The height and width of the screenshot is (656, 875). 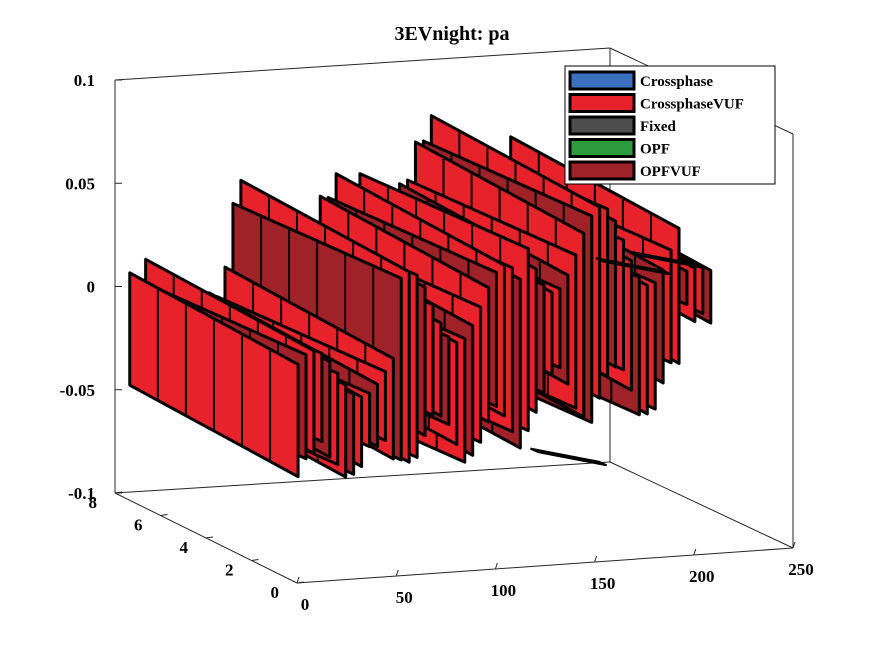 What do you see at coordinates (84, 80) in the screenshot?
I see `z-tick-label: 0.1` at bounding box center [84, 80].